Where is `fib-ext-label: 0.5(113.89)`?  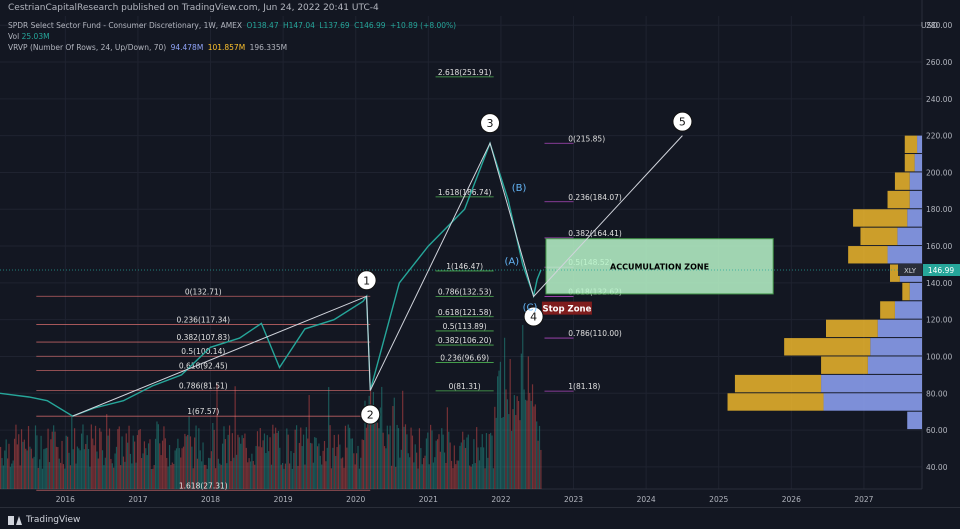 fib-ext-label: 0.5(113.89) is located at coordinates (465, 326).